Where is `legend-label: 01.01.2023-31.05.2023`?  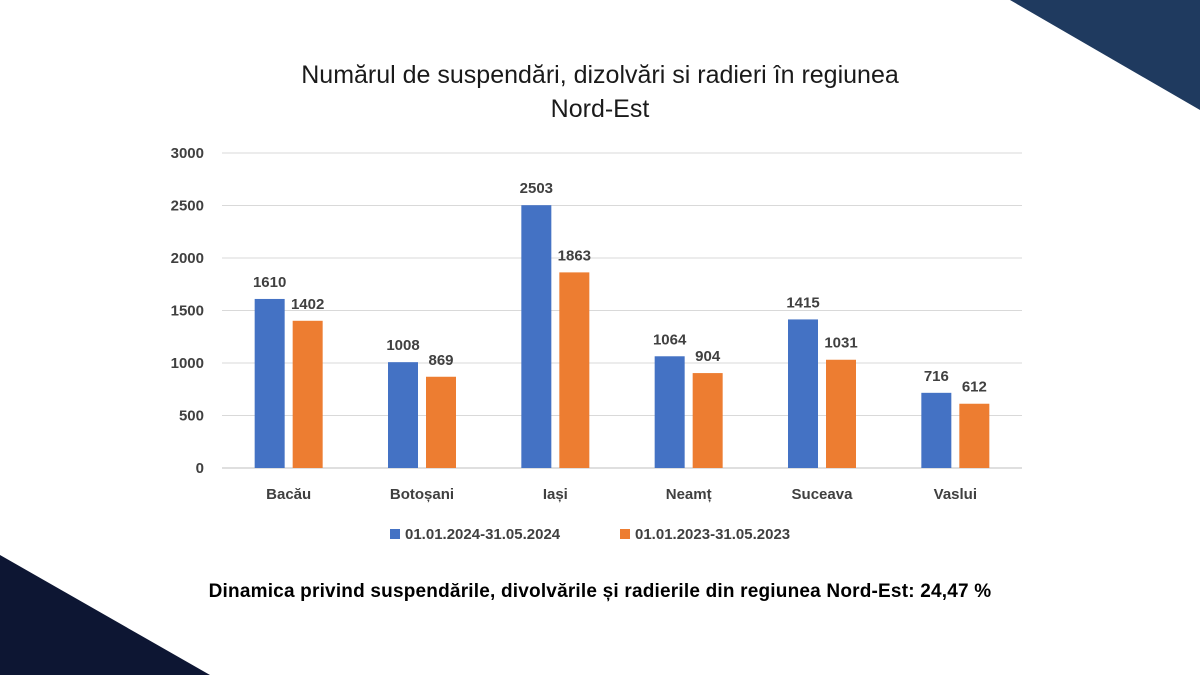
legend-label: 01.01.2023-31.05.2023 is located at coordinates (712, 534).